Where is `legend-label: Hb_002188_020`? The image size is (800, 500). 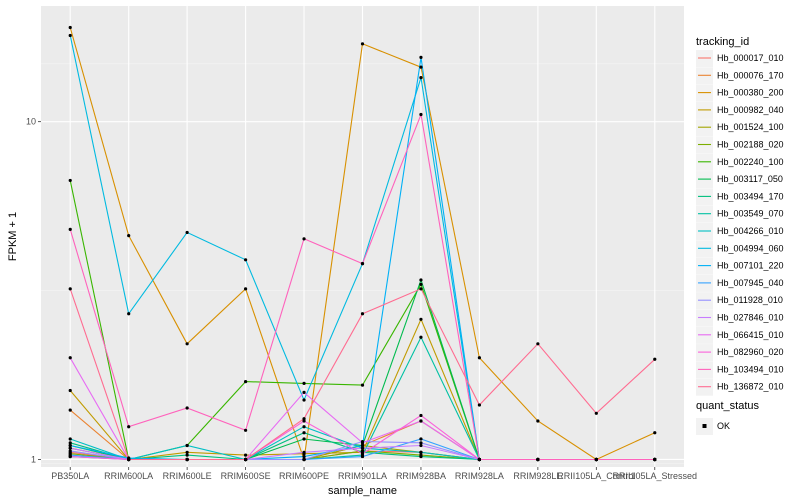 legend-label: Hb_002188_020 is located at coordinates (750, 145).